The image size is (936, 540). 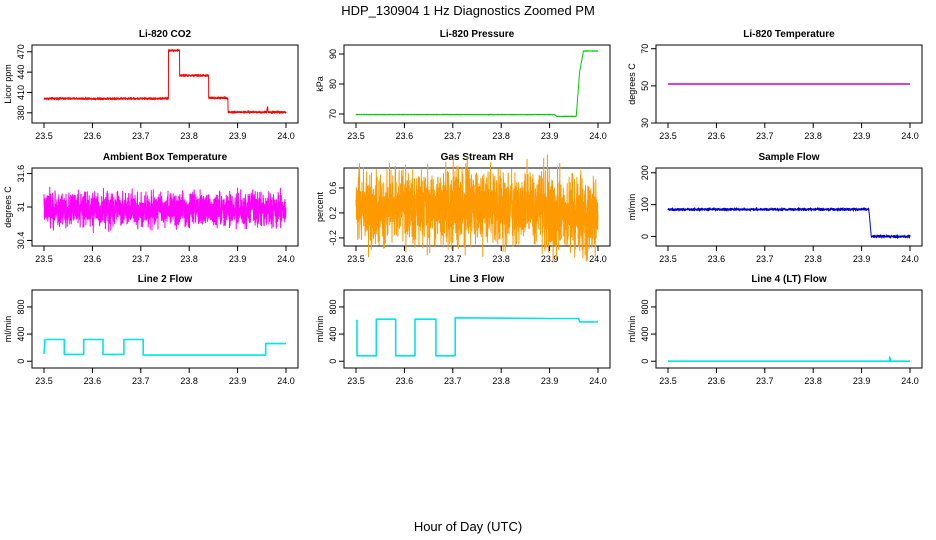 What do you see at coordinates (320, 206) in the screenshot?
I see `y-axis-label: percent` at bounding box center [320, 206].